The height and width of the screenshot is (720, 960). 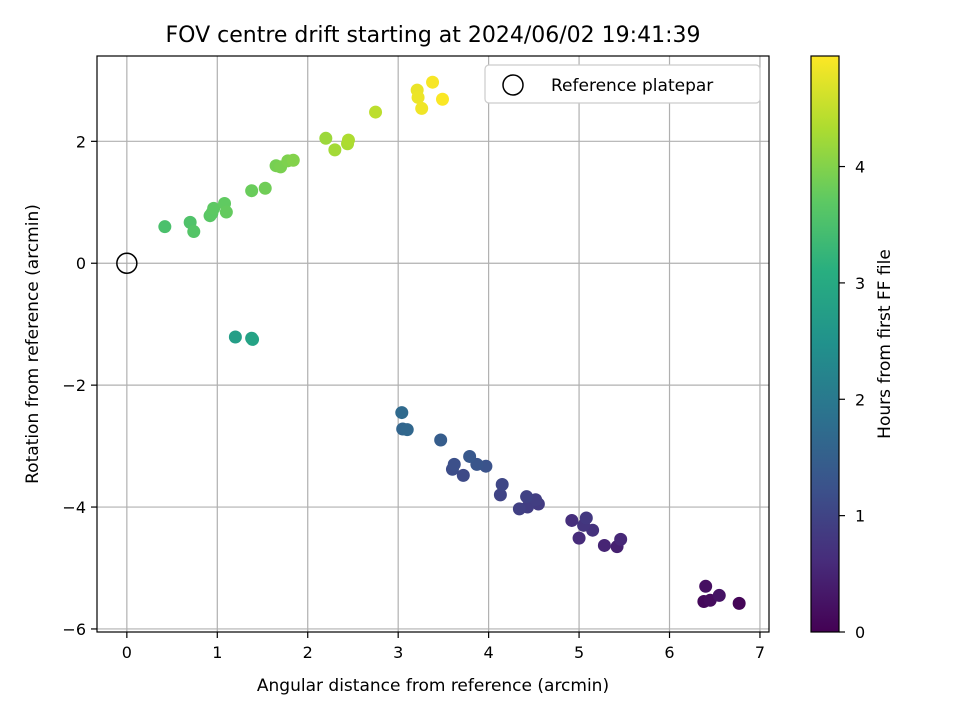 What do you see at coordinates (760, 652) in the screenshot?
I see `x-tick-label: 7` at bounding box center [760, 652].